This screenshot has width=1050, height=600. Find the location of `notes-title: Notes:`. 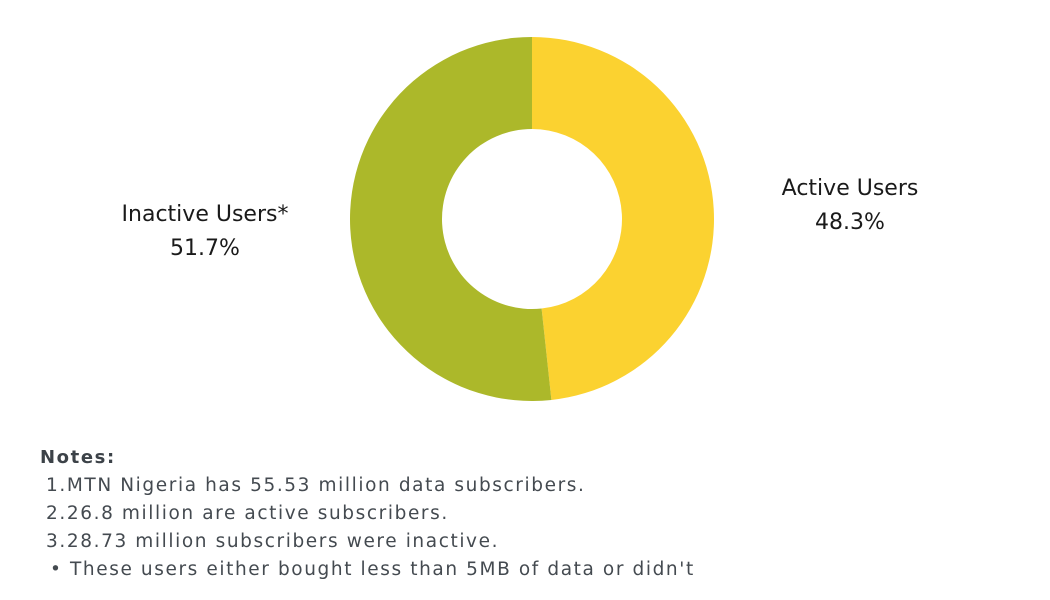

notes-title: Notes: is located at coordinates (78, 457).